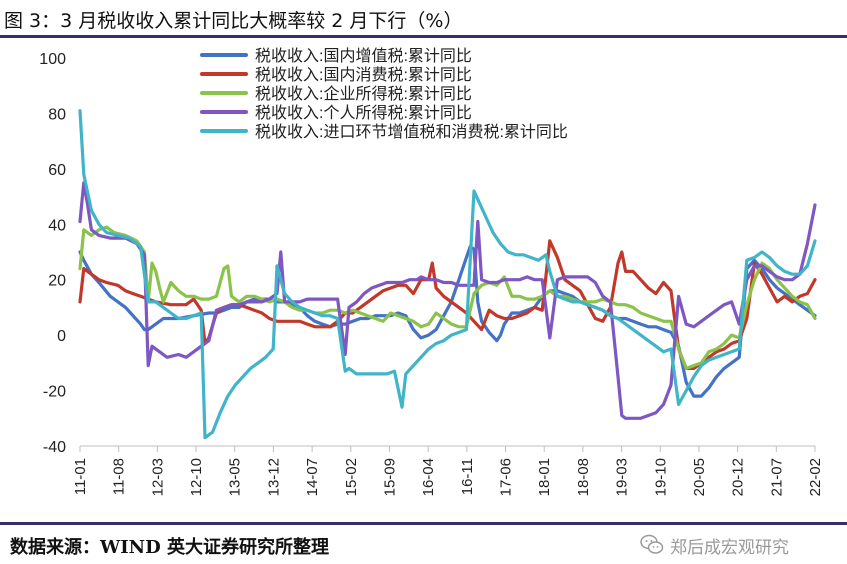  I want to click on y-tick-label: 20, so click(57, 281).